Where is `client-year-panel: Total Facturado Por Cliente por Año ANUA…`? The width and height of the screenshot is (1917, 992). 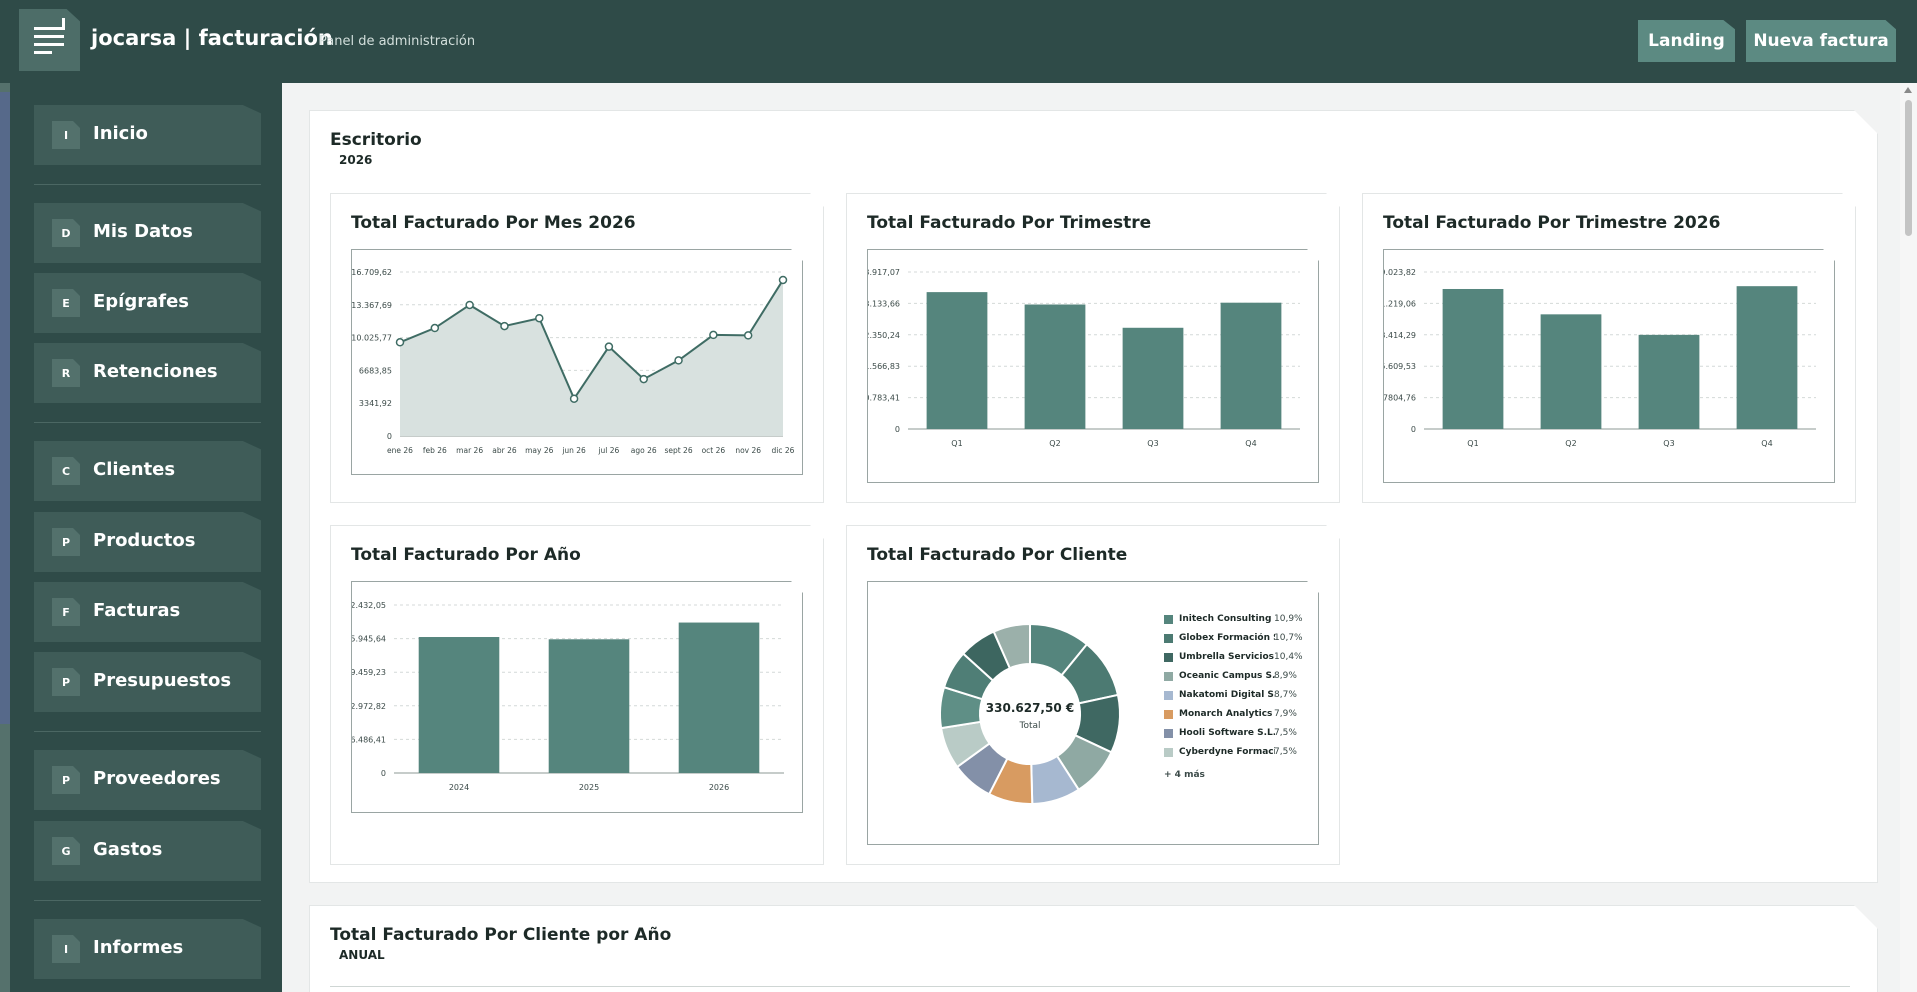
client-year-panel: Total Facturado Por Cliente por Año ANUA… is located at coordinates (1093, 948).